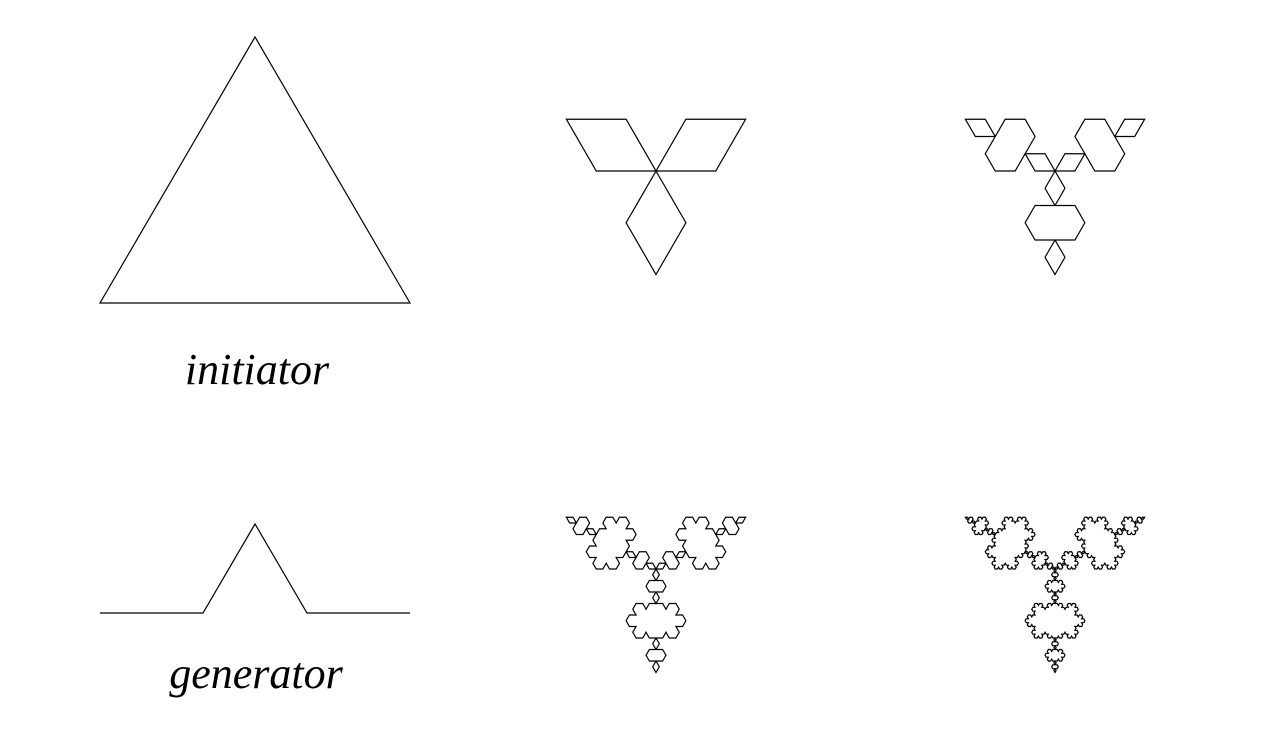 The height and width of the screenshot is (755, 1276). What do you see at coordinates (255, 568) in the screenshot?
I see `generator-shape` at bounding box center [255, 568].